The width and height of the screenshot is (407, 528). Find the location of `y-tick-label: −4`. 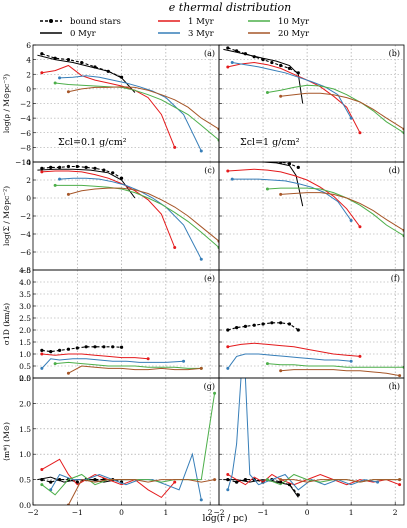

y-tick-label: −4 is located at coordinates (25, 118).